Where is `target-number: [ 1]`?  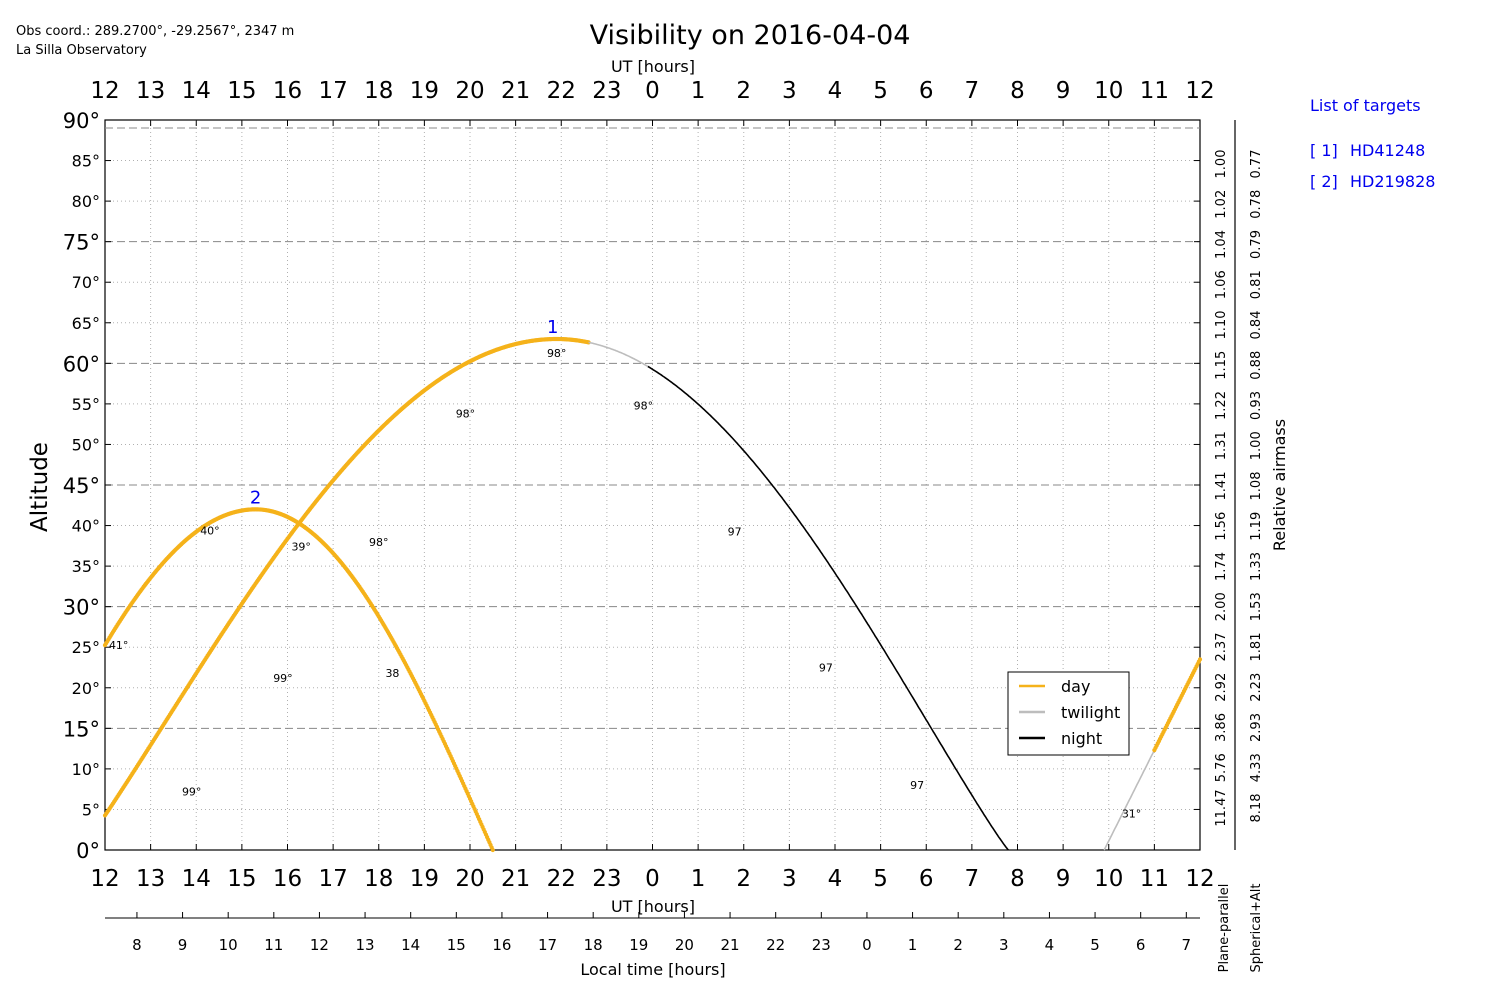 target-number: [ 1] is located at coordinates (1324, 150).